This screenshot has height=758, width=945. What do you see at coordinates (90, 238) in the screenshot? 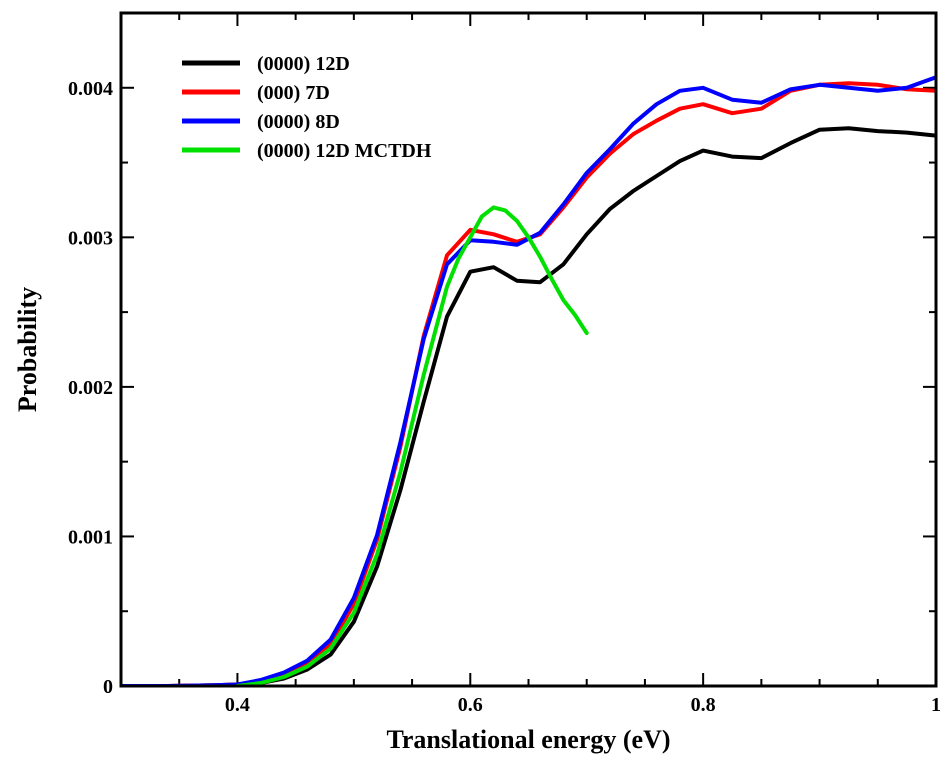
I see `y-tick-label: 0.003` at bounding box center [90, 238].